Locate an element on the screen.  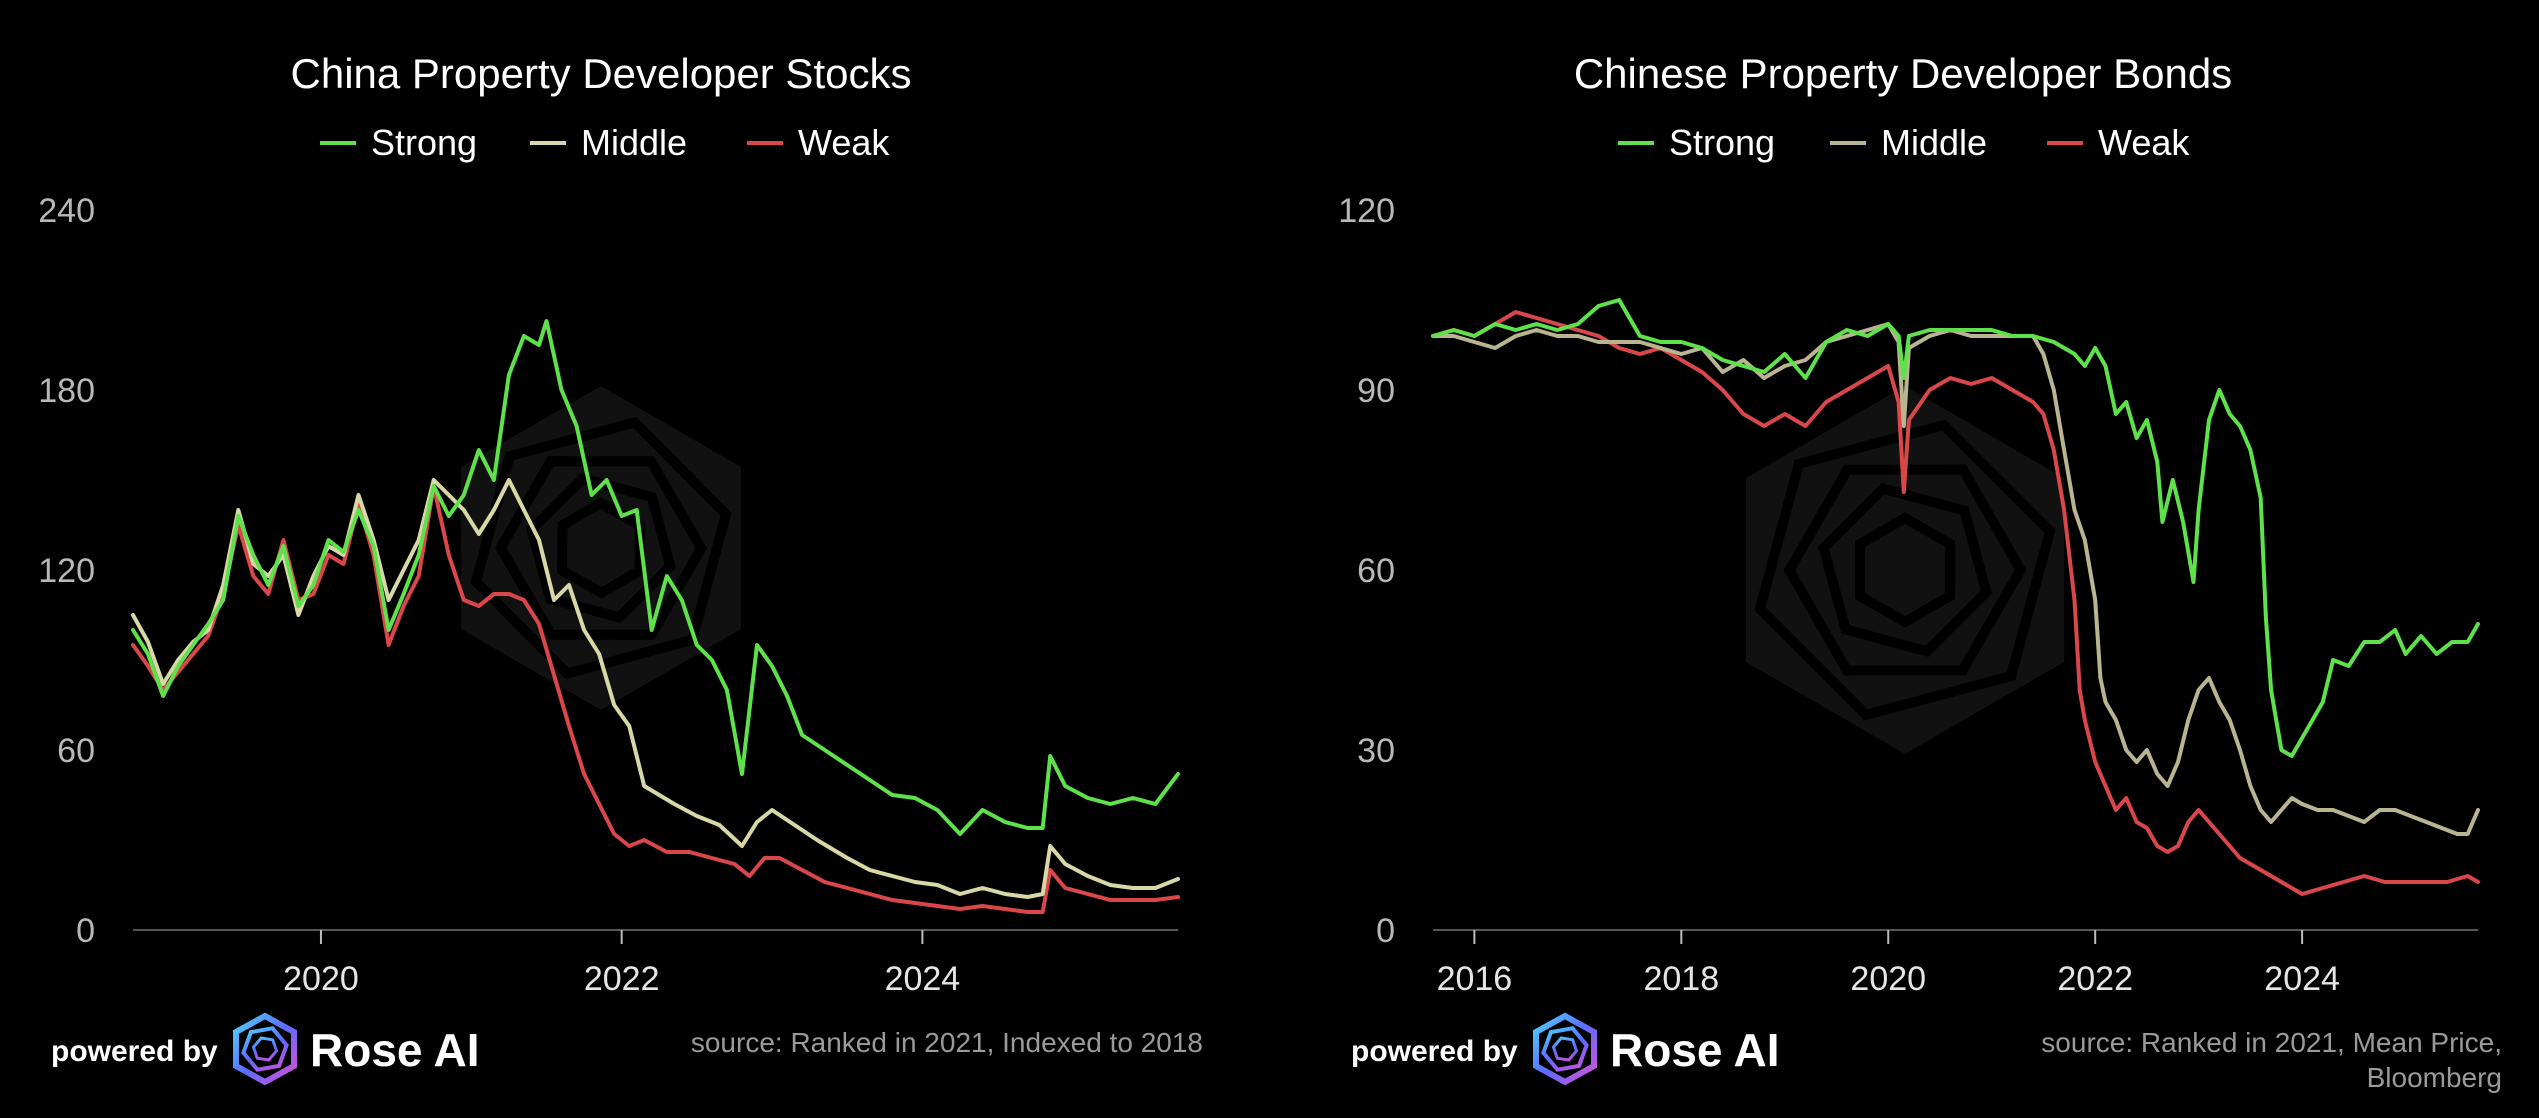
x-axis-ticks: 2016 2018 2020 2022 2024 is located at coordinates (1888, 964).